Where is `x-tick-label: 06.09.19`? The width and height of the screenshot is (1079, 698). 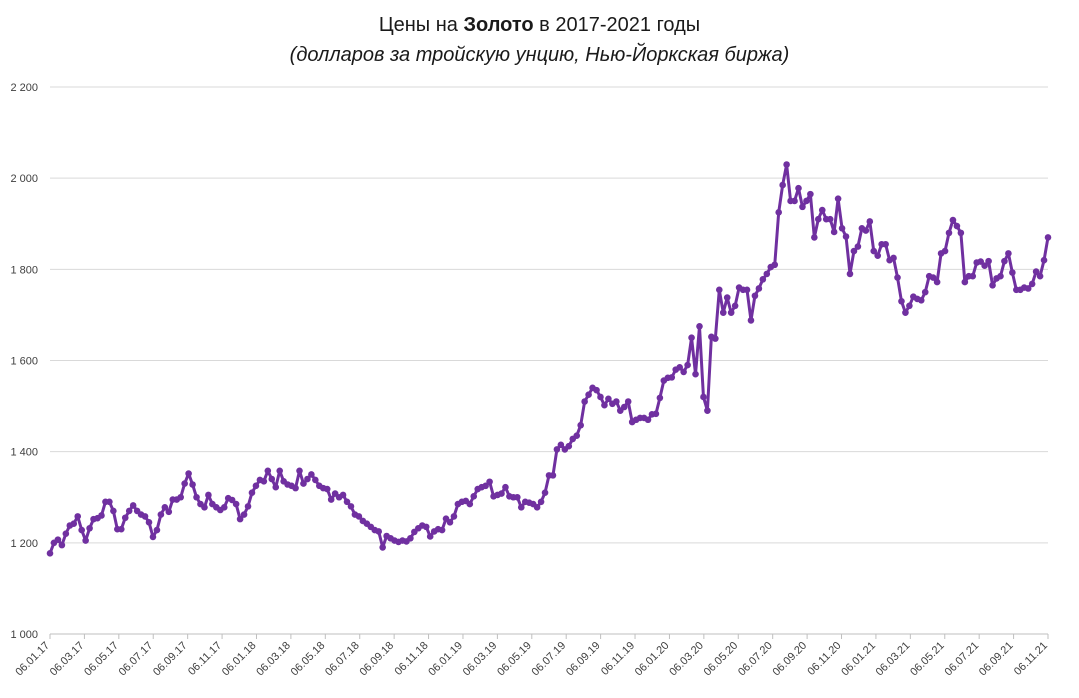 x-tick-label: 06.09.19 is located at coordinates (583, 659).